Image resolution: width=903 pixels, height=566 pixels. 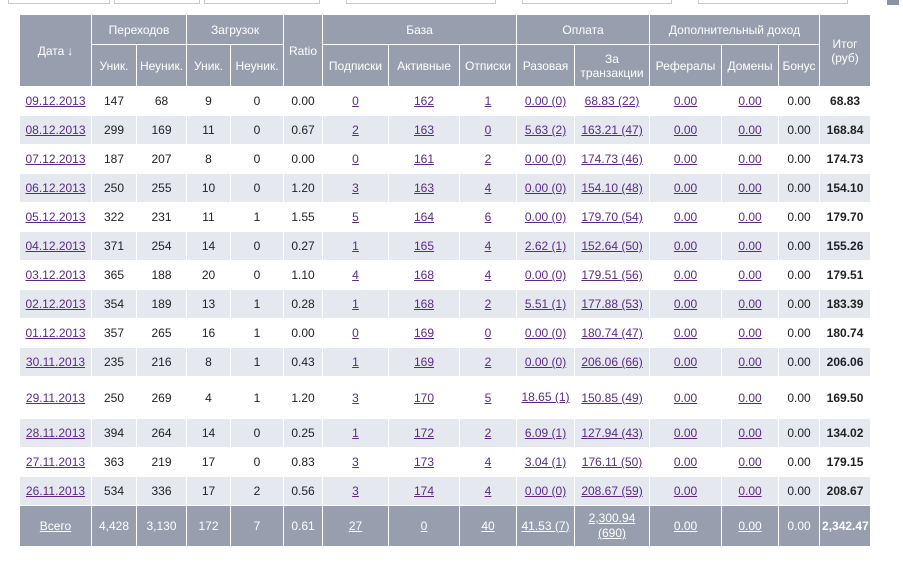 I want to click on date-link: 07.12.2013, so click(x=55, y=159).